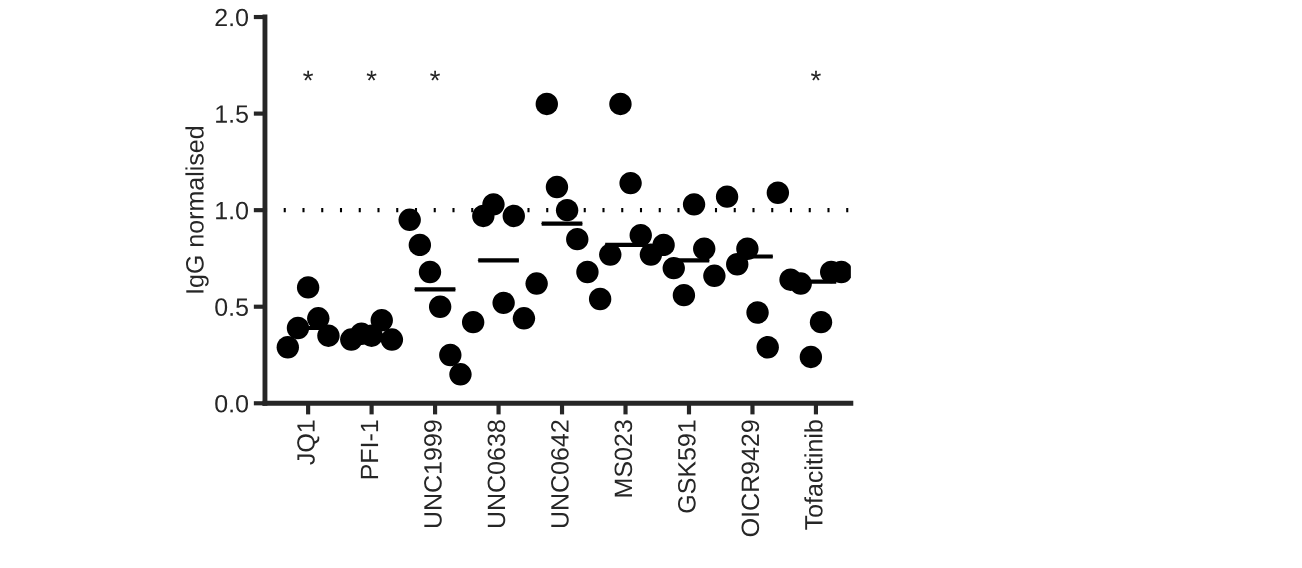  What do you see at coordinates (813, 475) in the screenshot?
I see `x-tick-label: Tofacitinib` at bounding box center [813, 475].